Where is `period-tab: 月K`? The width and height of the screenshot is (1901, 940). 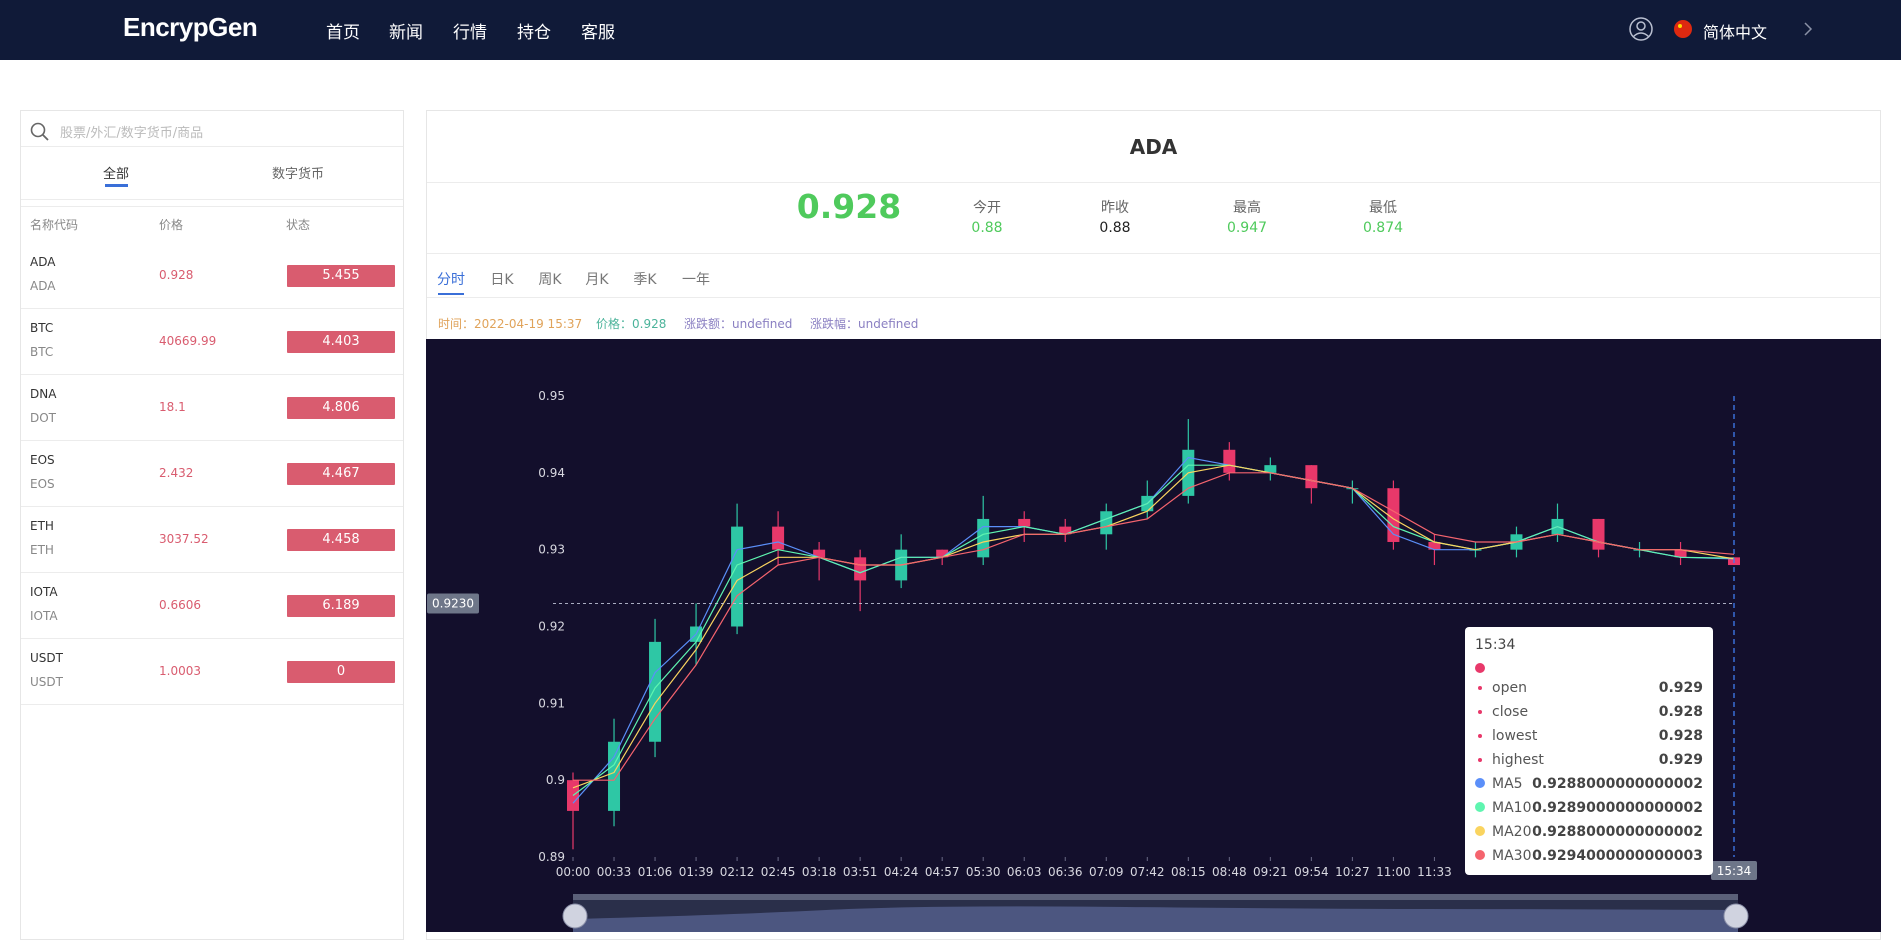
period-tab: 月K is located at coordinates (597, 280).